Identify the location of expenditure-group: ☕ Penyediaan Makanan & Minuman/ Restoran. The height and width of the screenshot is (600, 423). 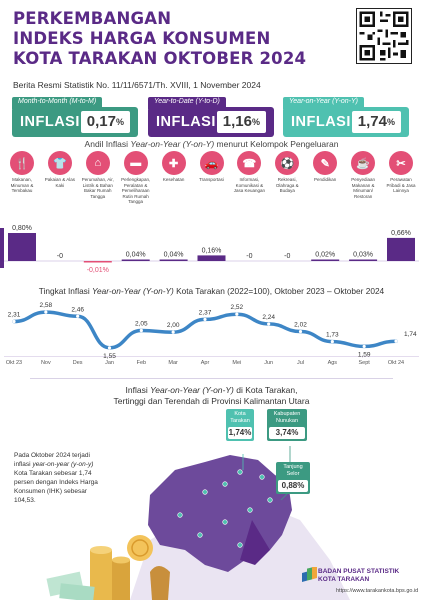
(363, 175).